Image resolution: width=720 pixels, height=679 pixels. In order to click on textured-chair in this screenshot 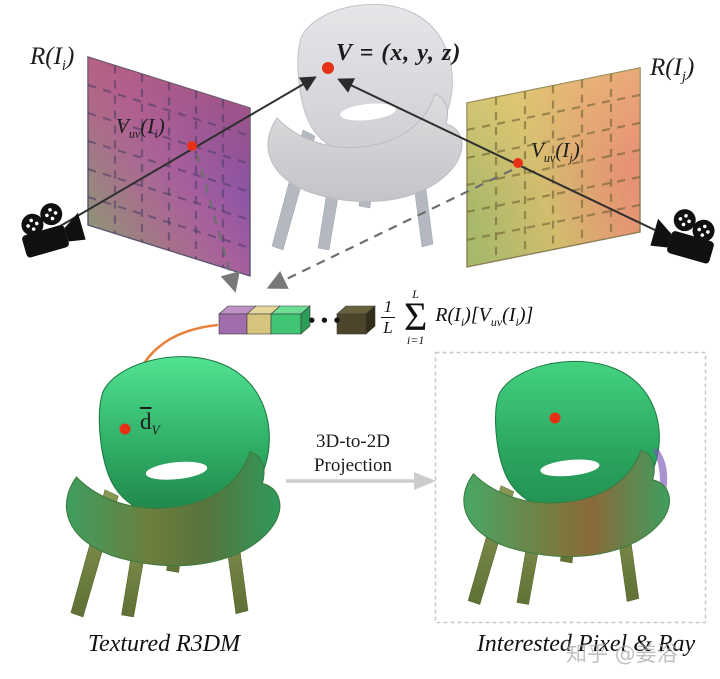, I will do `click(173, 487)`.